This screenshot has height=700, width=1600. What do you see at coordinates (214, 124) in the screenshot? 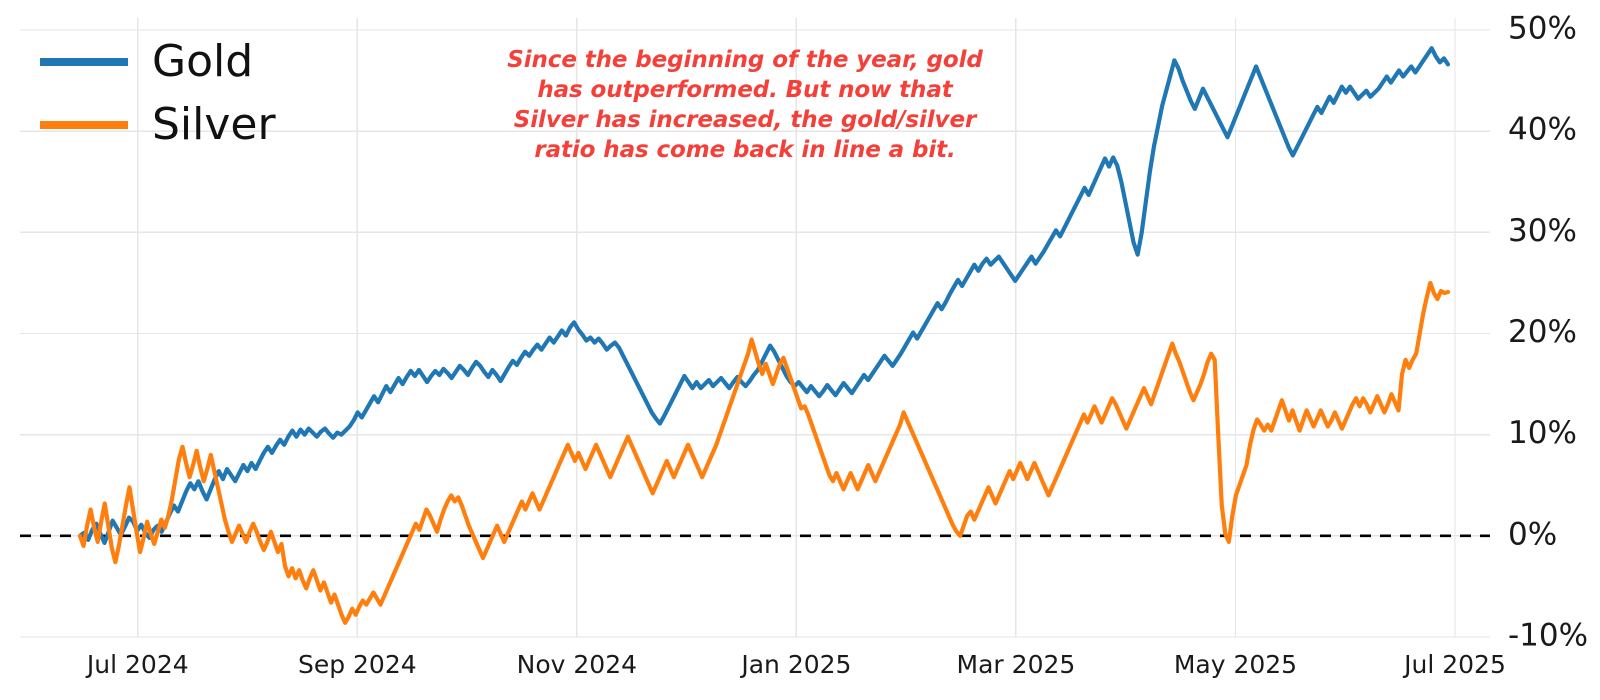
I see `legend-label-silver: Silver` at bounding box center [214, 124].